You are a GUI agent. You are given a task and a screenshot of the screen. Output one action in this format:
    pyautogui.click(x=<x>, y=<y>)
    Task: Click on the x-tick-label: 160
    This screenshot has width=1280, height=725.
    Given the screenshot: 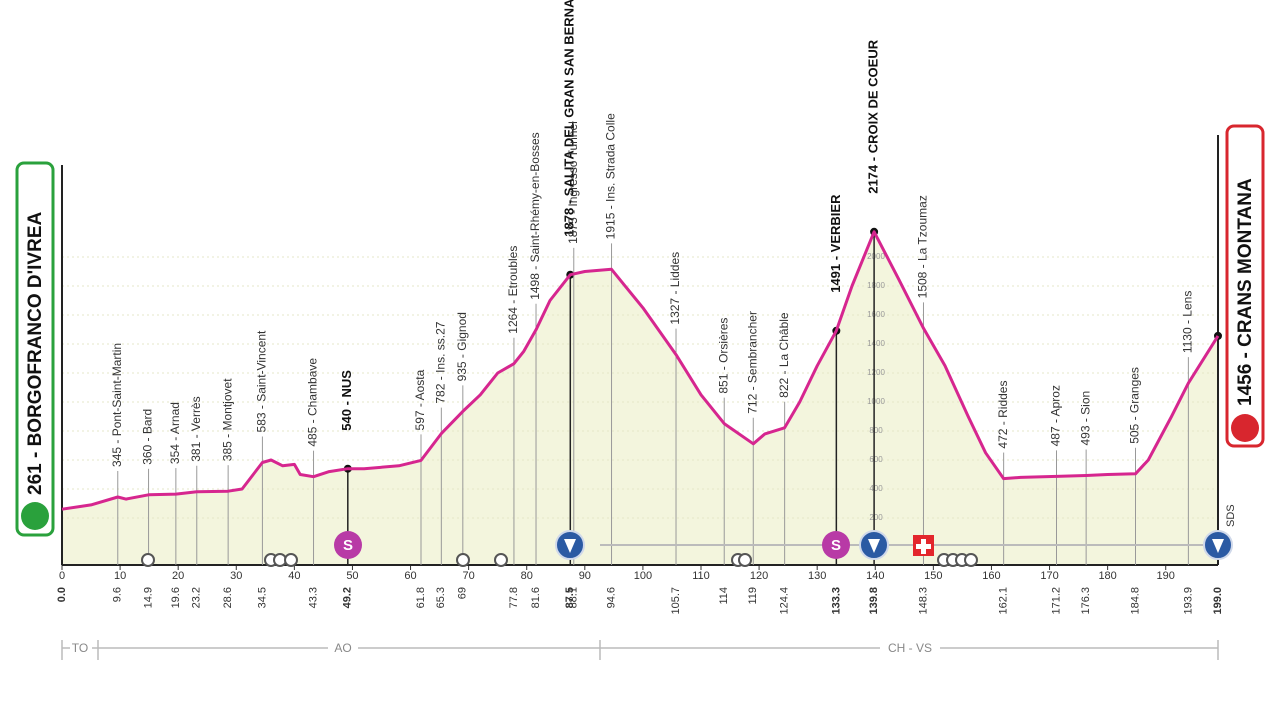 What is the action you would take?
    pyautogui.click(x=991, y=576)
    